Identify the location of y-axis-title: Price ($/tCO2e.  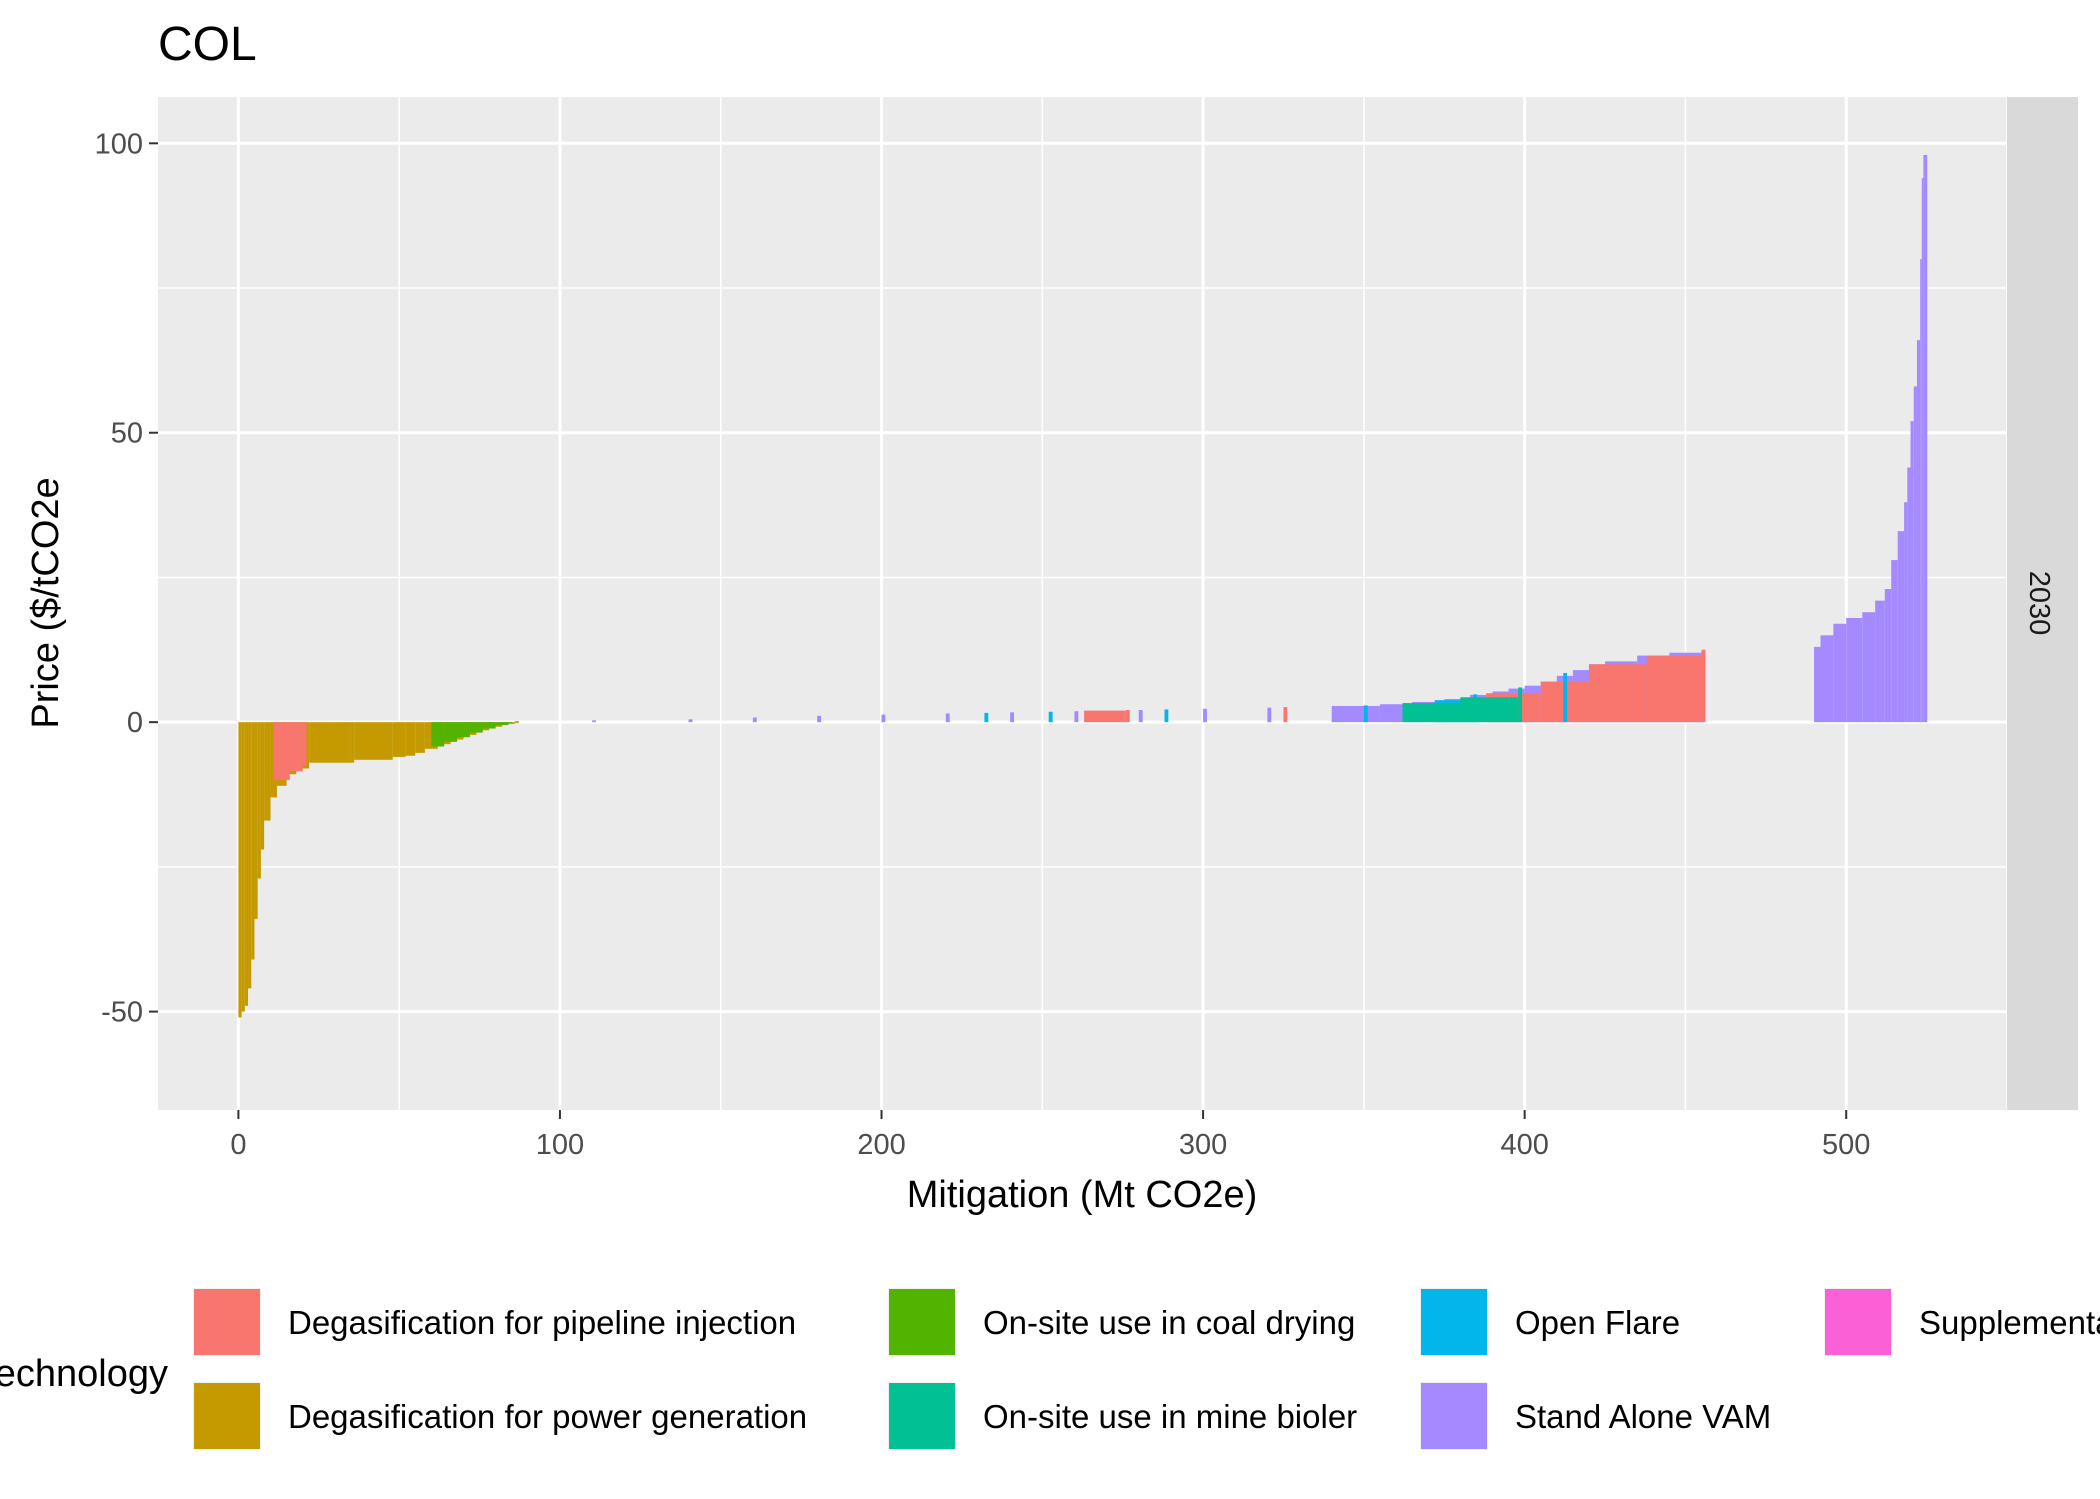
(46, 602).